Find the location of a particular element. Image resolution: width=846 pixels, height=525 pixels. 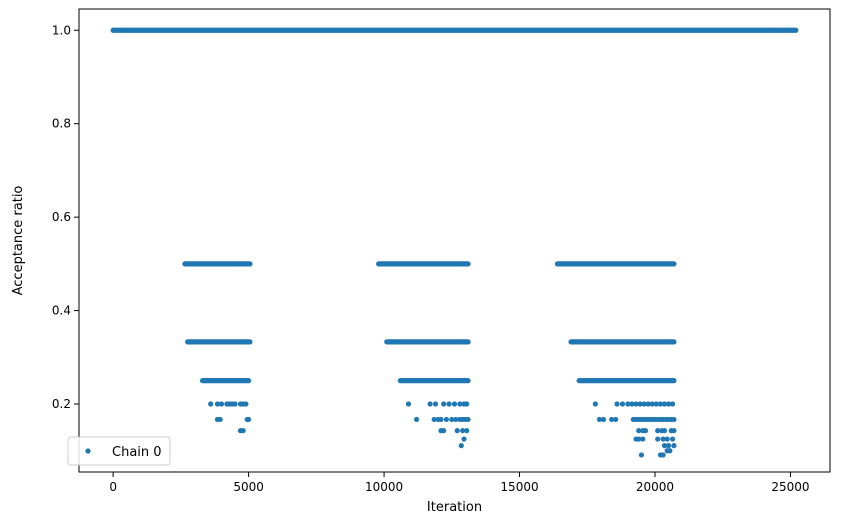

x-tick-label: 25000 is located at coordinates (790, 487).